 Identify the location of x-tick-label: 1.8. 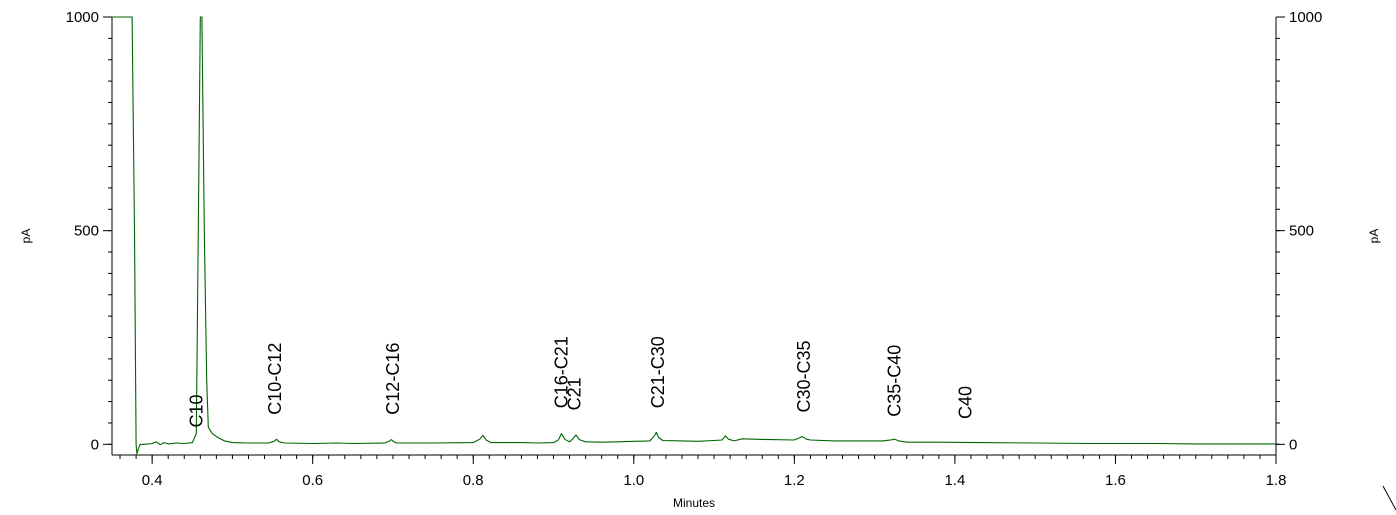
(1276, 480).